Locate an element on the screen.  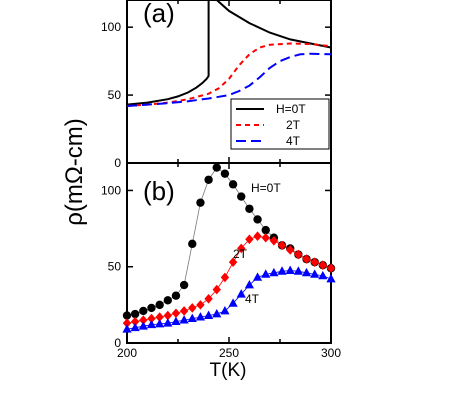
panel-a-marks is located at coordinates (229, 53).